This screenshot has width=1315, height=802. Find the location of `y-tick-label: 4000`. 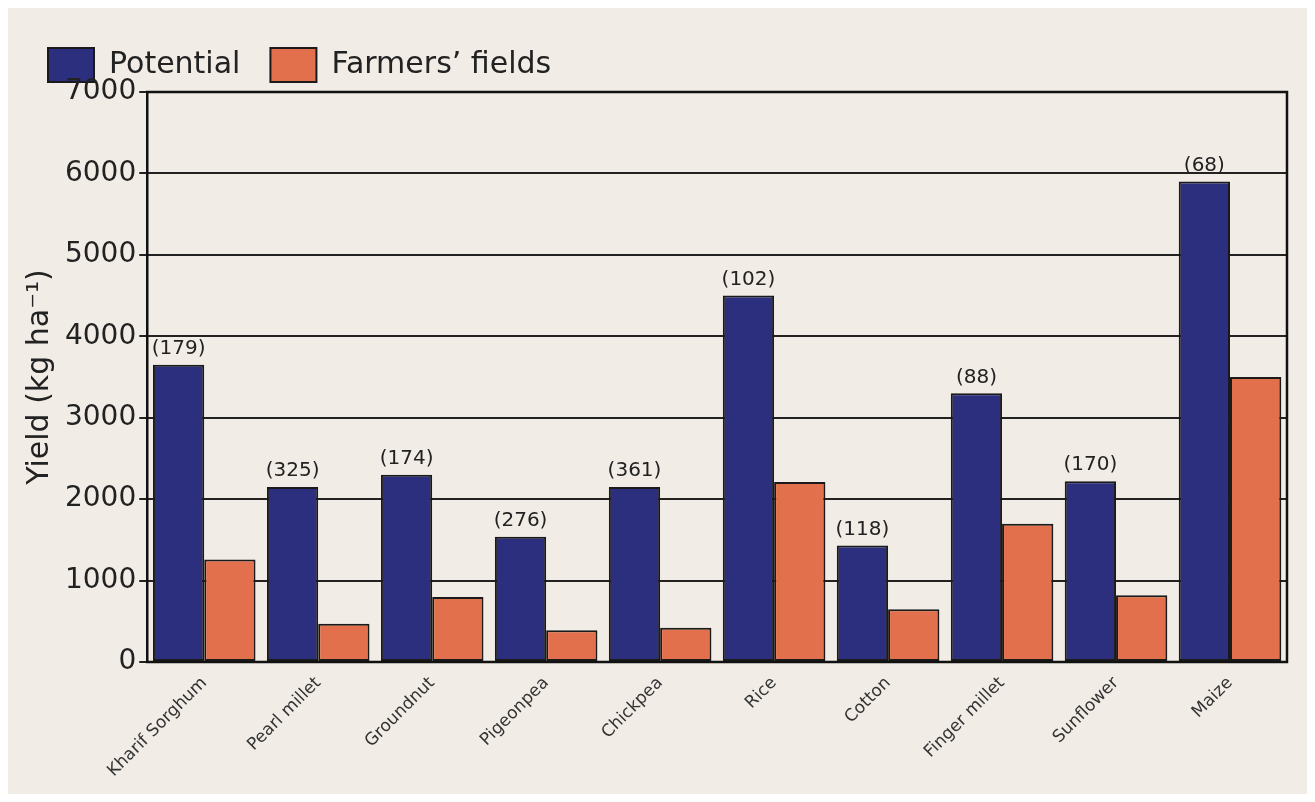

y-tick-label: 4000 is located at coordinates (100, 334).